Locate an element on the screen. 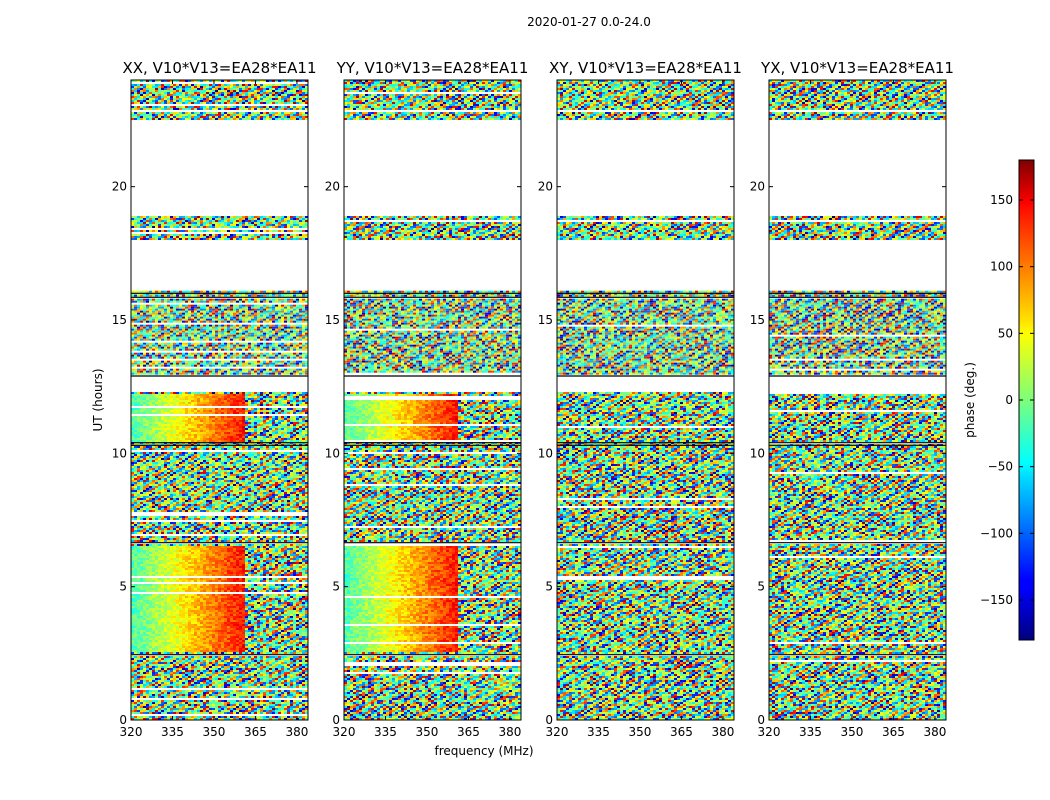  colorbar-label: phase (deg.) is located at coordinates (970, 400).